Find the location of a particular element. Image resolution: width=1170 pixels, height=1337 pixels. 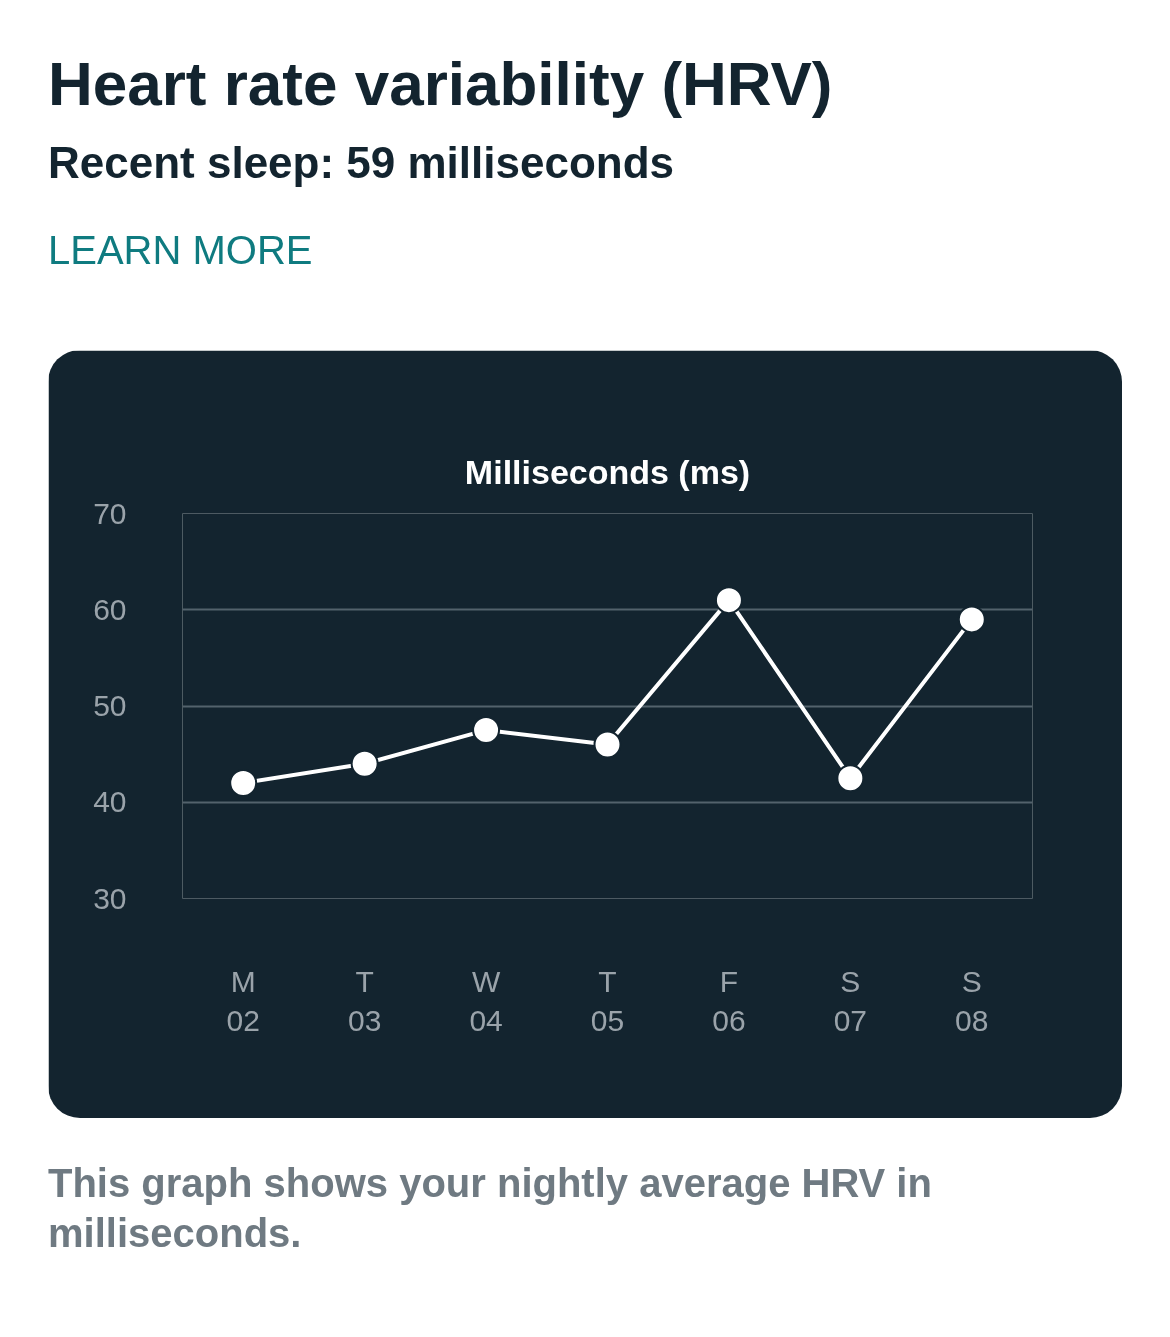

y-tick-label: 30 is located at coordinates (110, 898).